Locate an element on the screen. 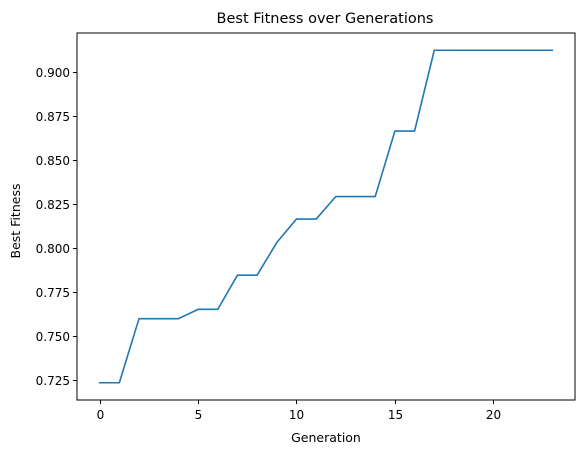 This screenshot has width=584, height=455. y-tick-label: 0.725 is located at coordinates (53, 381).